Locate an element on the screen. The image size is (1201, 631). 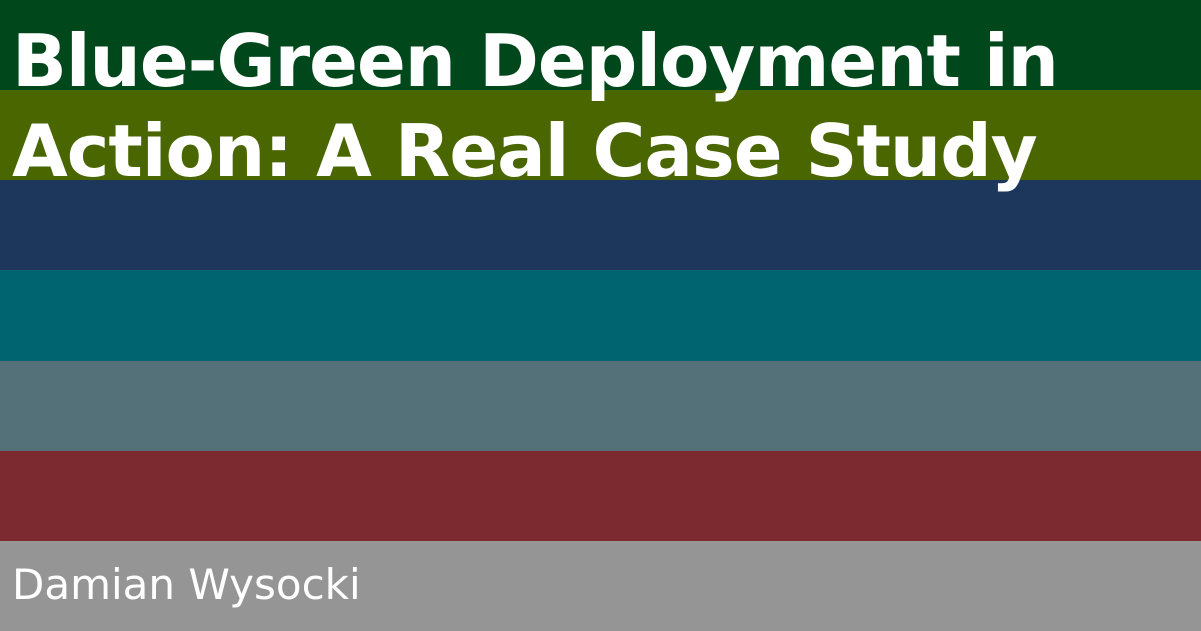
stripe-gray is located at coordinates (600, 585).